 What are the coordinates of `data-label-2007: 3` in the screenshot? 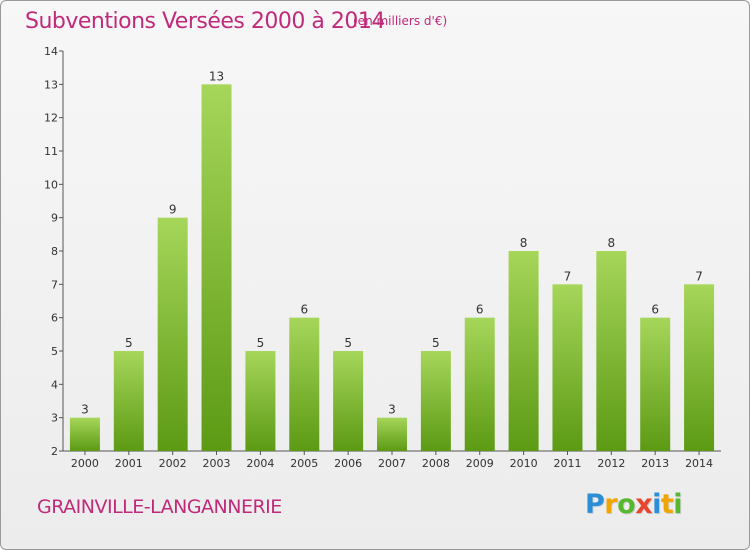 It's located at (392, 410).